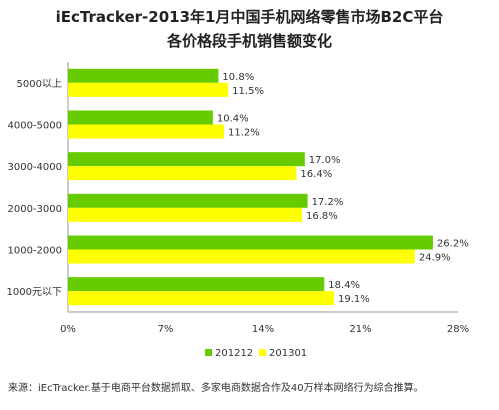 This screenshot has height=410, width=499. Describe the element at coordinates (325, 160) in the screenshot. I see `data-label-201212: 17.0%` at that location.